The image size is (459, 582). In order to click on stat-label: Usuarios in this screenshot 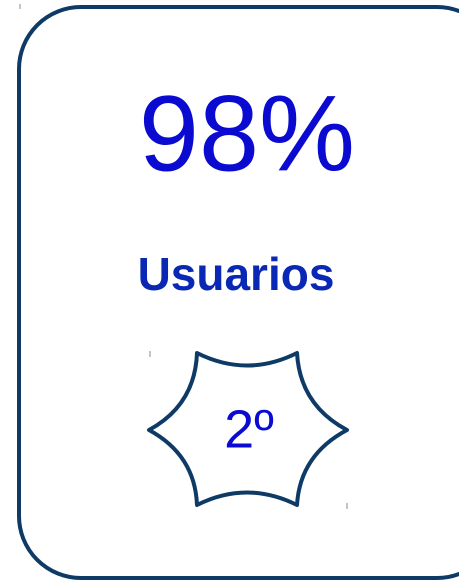, I will do `click(236, 274)`.